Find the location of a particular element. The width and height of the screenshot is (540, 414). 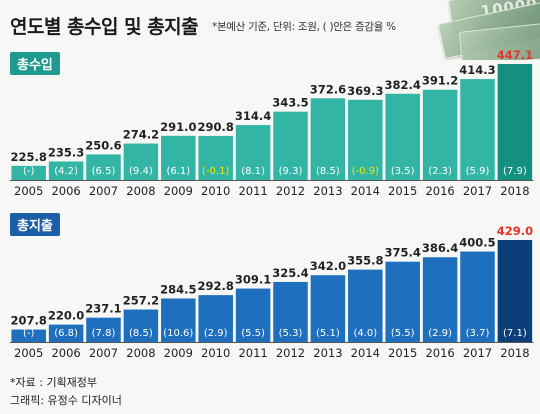

growth-label: (4.2) is located at coordinates (66, 171).